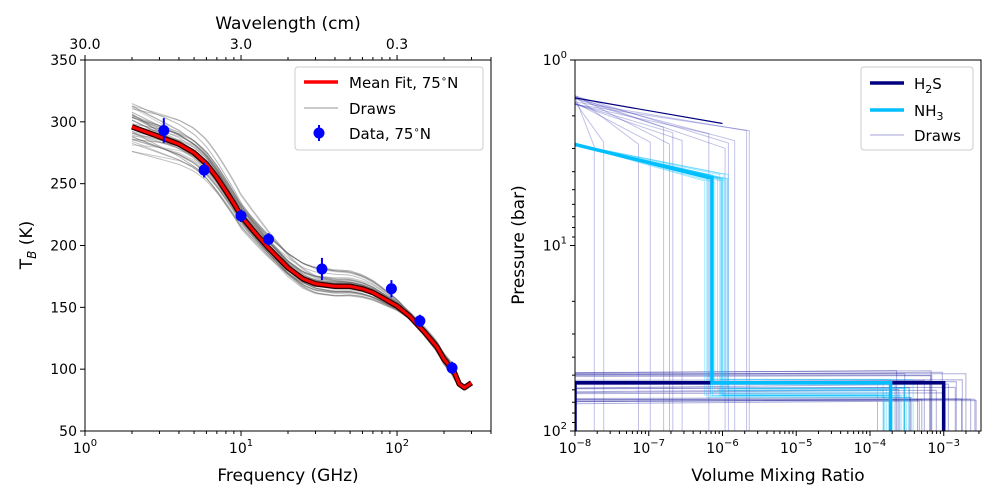  Describe the element at coordinates (63, 308) in the screenshot. I see `y-tick-label: 150` at that location.